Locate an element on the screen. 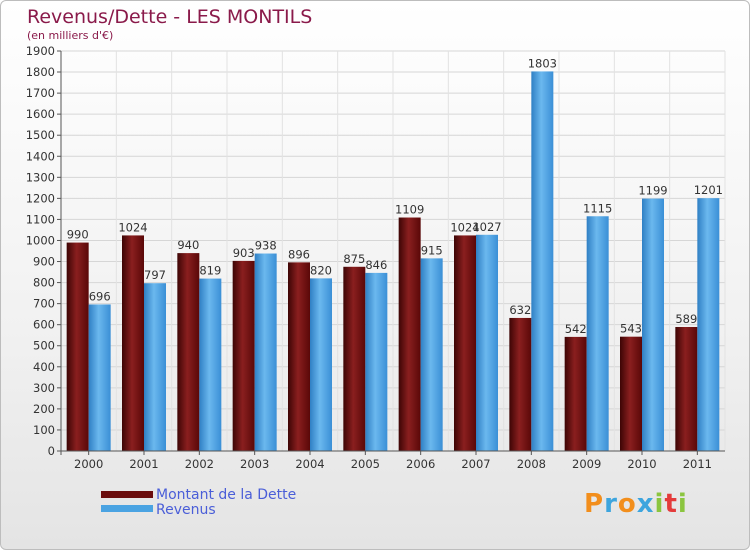 This screenshot has width=750, height=550. data-label: 797 is located at coordinates (155, 275).